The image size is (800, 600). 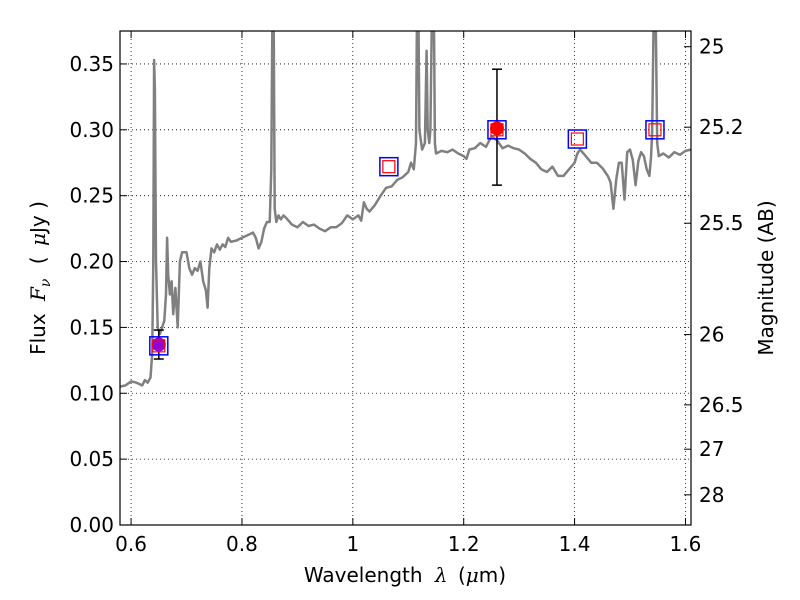 I want to click on y2-tick-label: 26.5, so click(x=721, y=405).